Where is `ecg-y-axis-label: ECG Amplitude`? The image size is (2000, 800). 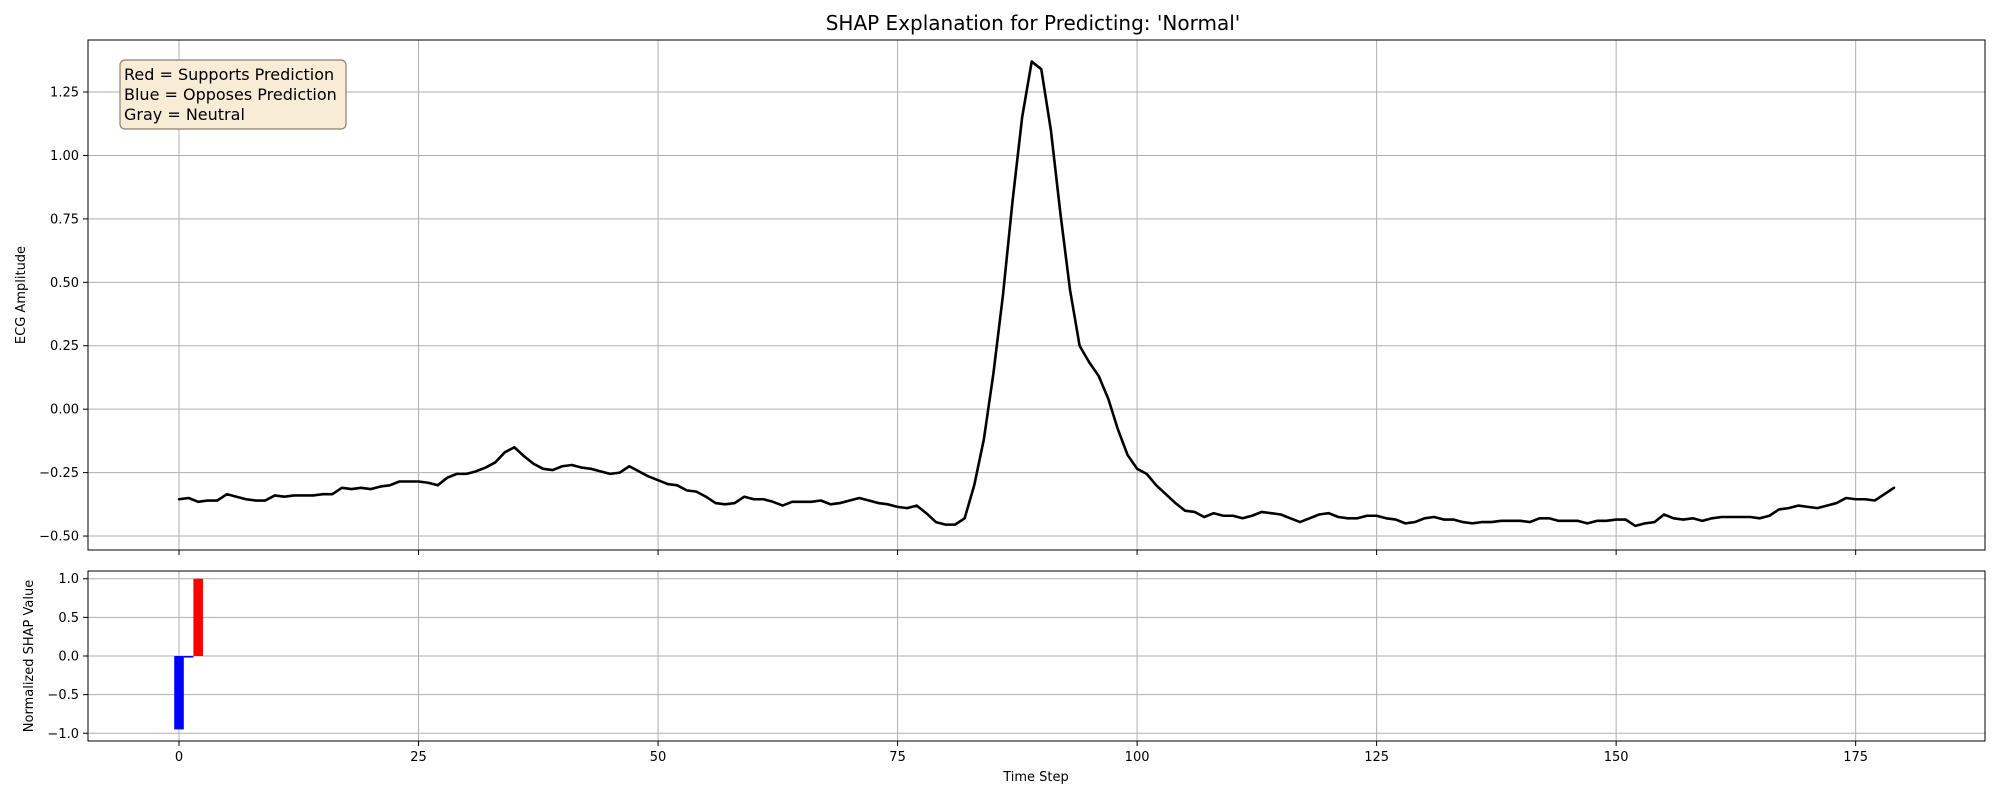 ecg-y-axis-label: ECG Amplitude is located at coordinates (21, 295).